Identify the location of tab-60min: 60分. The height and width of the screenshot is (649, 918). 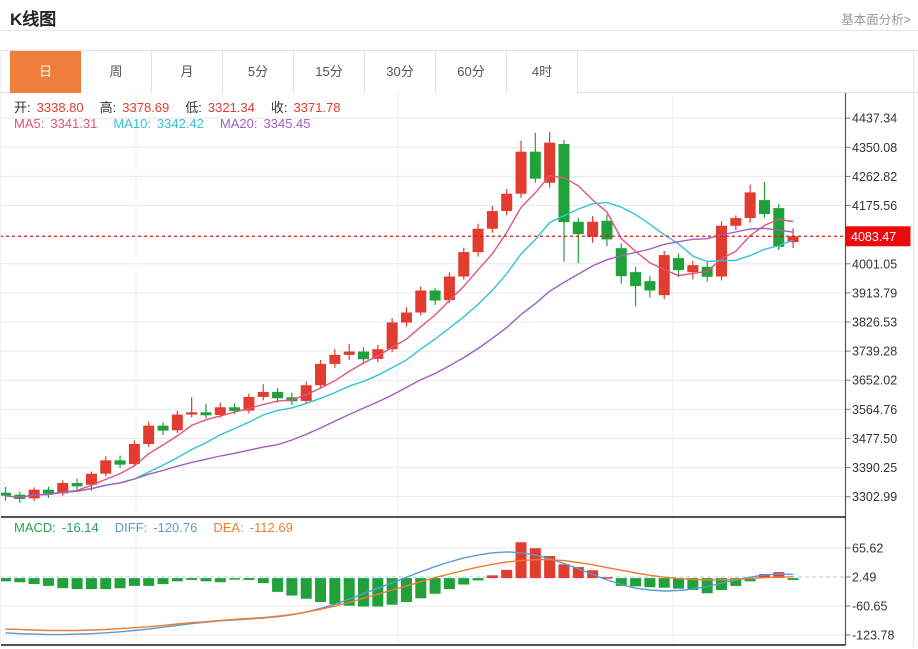
(471, 72).